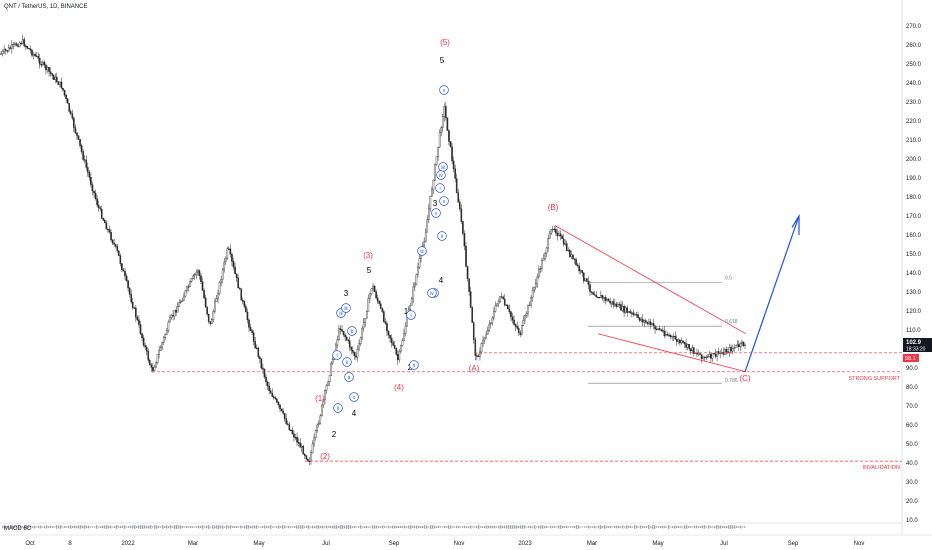 The image size is (932, 550). I want to click on x-tick-label: May, so click(657, 544).